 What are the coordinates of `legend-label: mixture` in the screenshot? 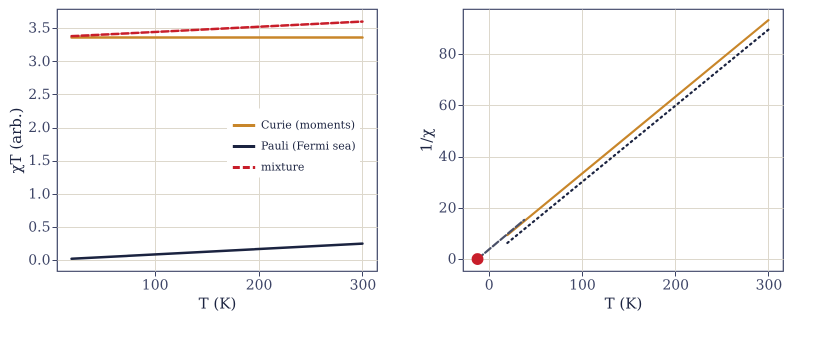 It's located at (282, 167).